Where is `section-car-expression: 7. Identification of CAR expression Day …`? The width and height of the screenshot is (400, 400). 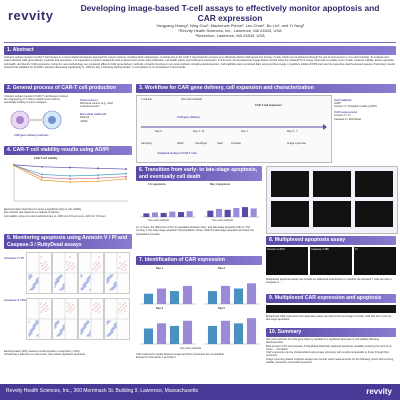 section-car-expression: 7. Identification of CAR expression Day … is located at coordinates (199, 318).